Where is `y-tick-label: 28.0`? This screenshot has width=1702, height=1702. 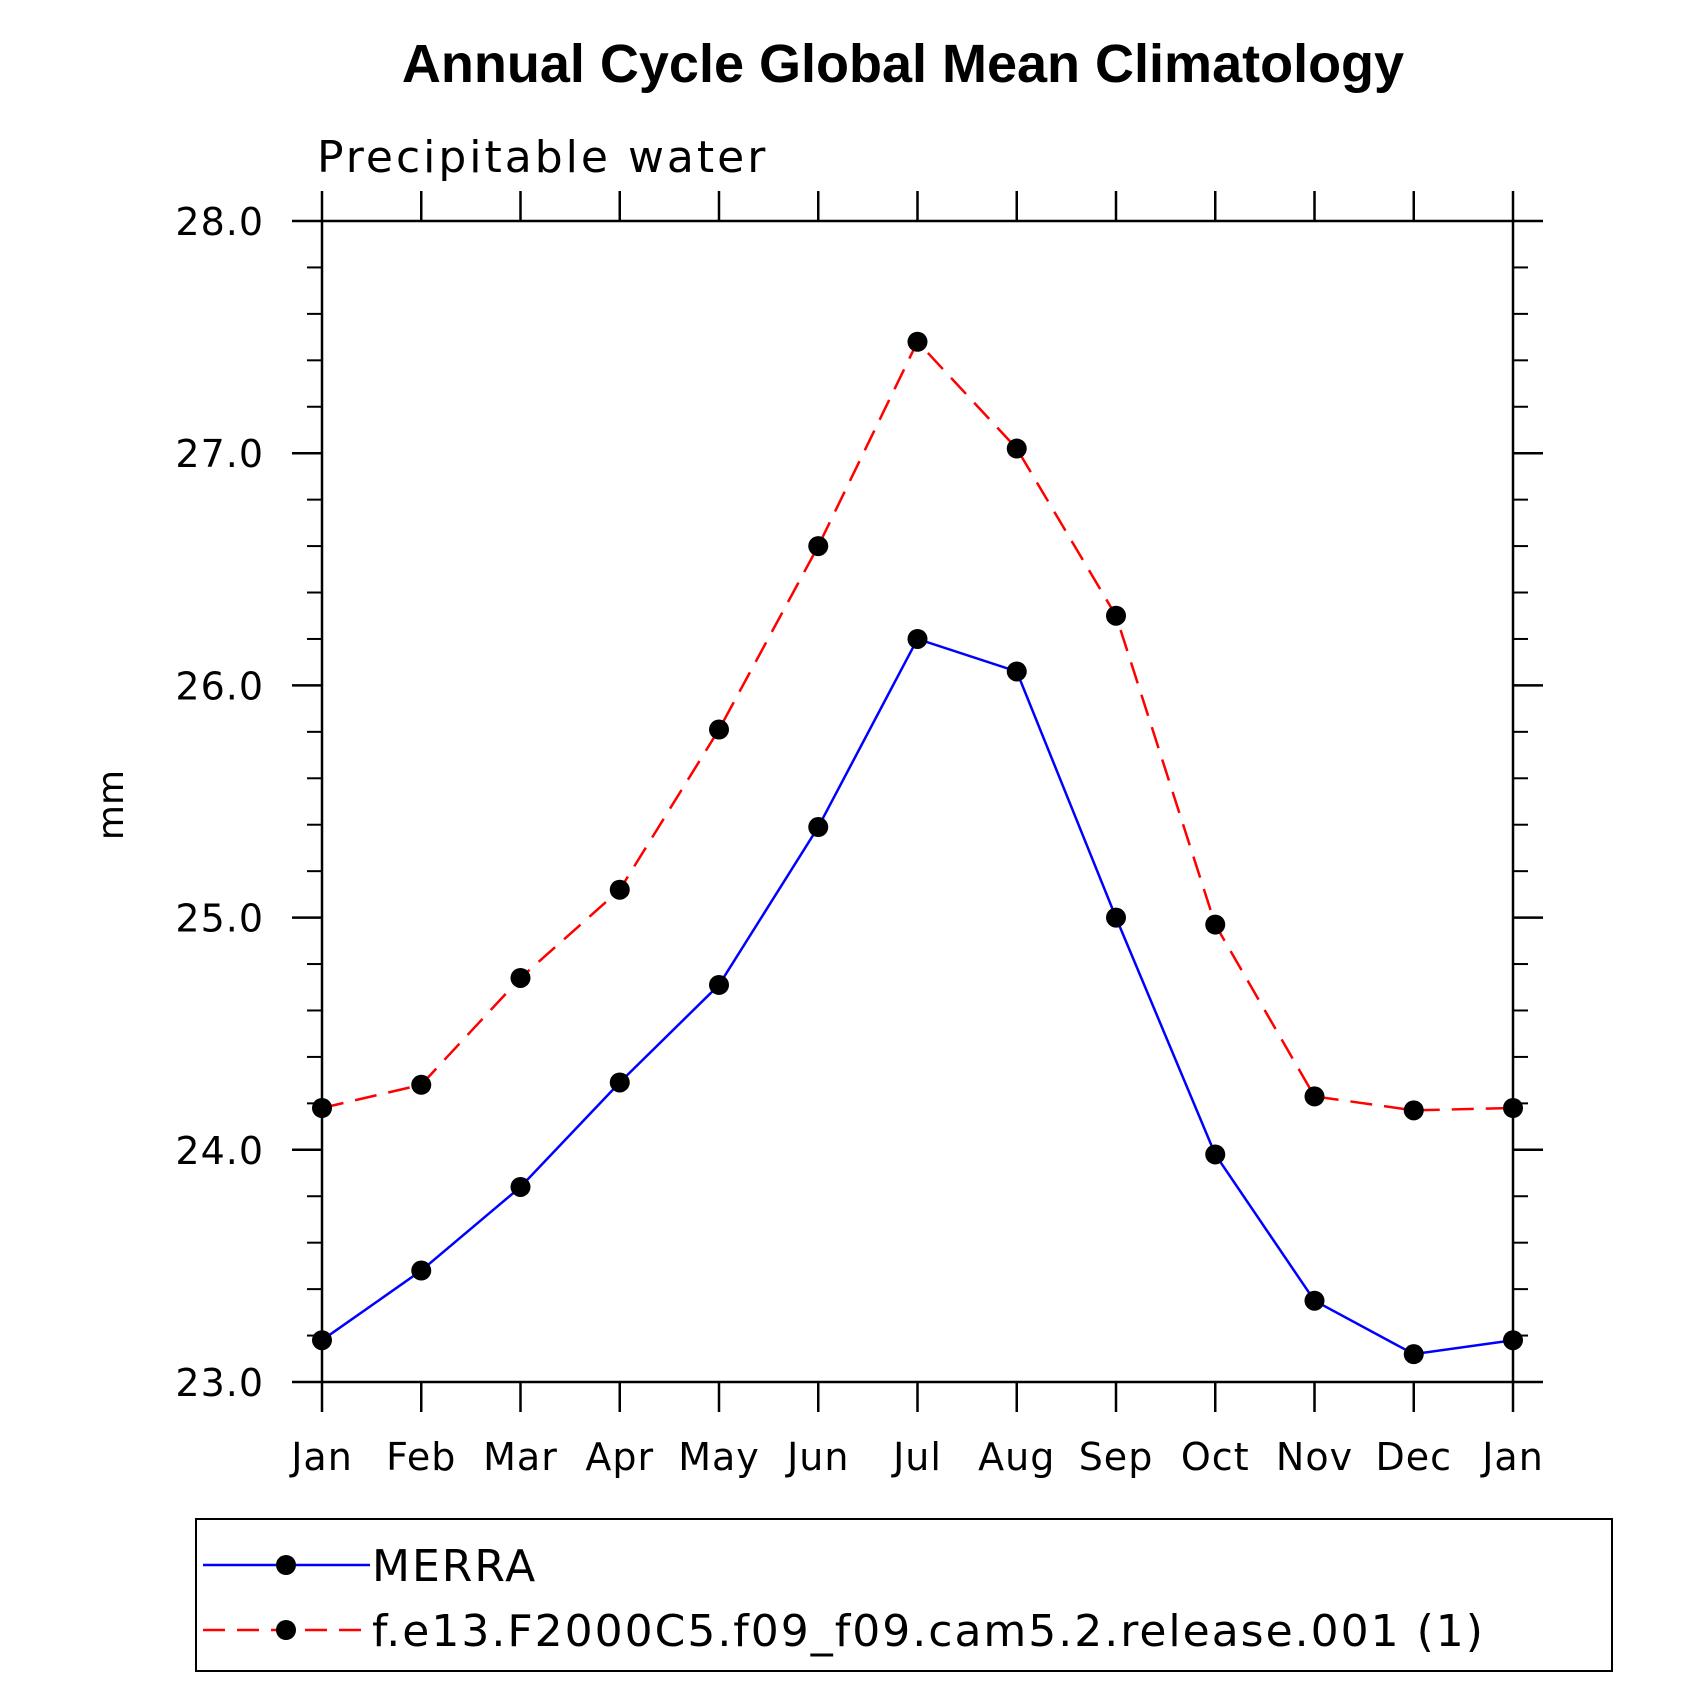 y-tick-label: 28.0 is located at coordinates (219, 222).